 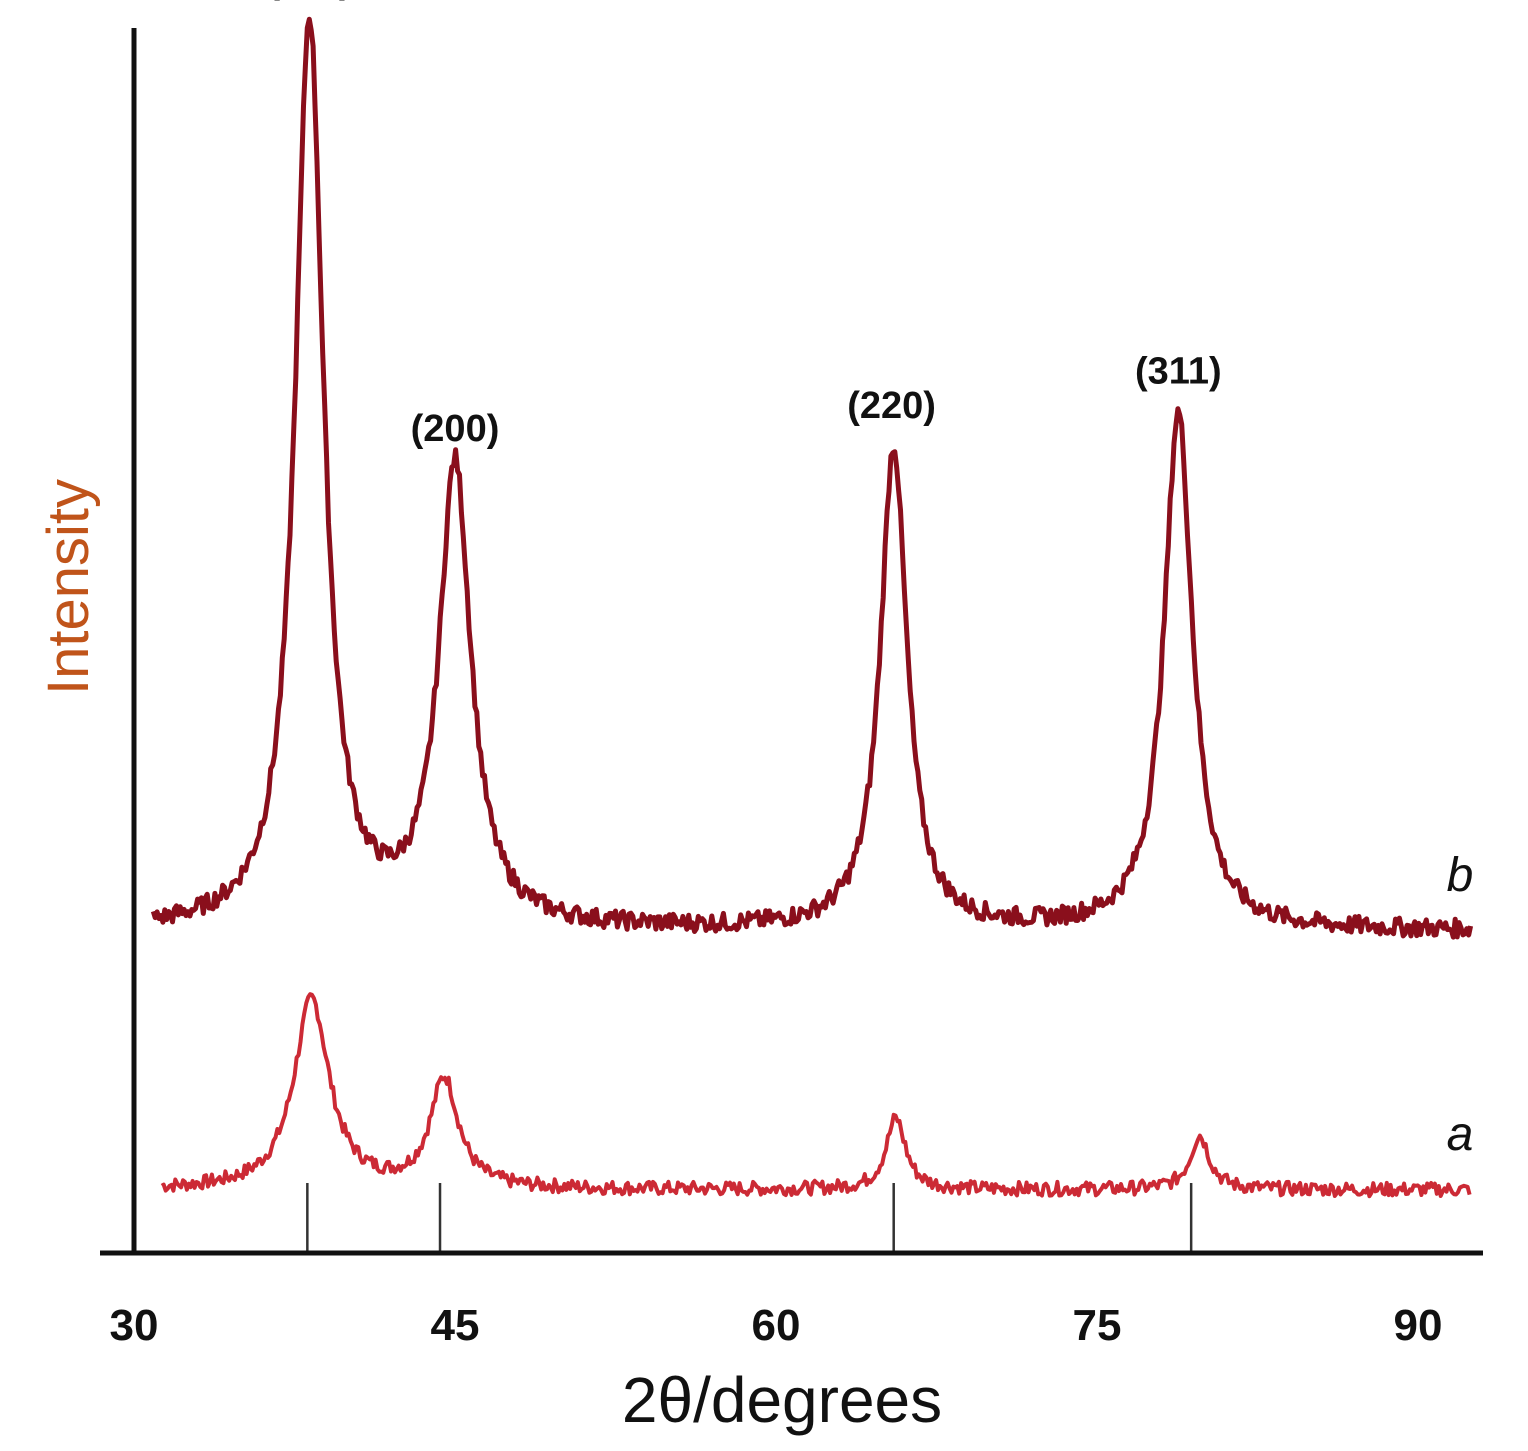 What do you see at coordinates (1460, 1005) in the screenshot?
I see `series-labels: ab` at bounding box center [1460, 1005].